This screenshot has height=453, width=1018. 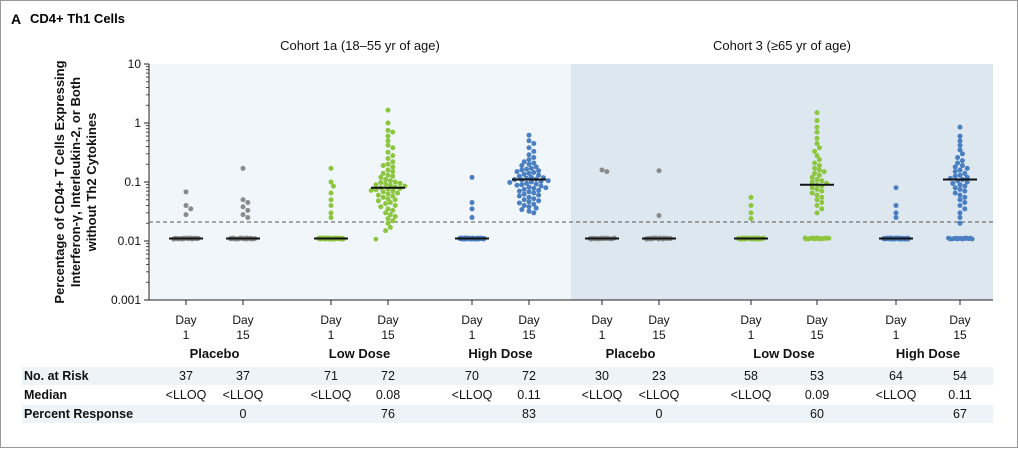 What do you see at coordinates (360, 45) in the screenshot?
I see `cohort-title: Cohort 1a (18–55 yr of age)` at bounding box center [360, 45].